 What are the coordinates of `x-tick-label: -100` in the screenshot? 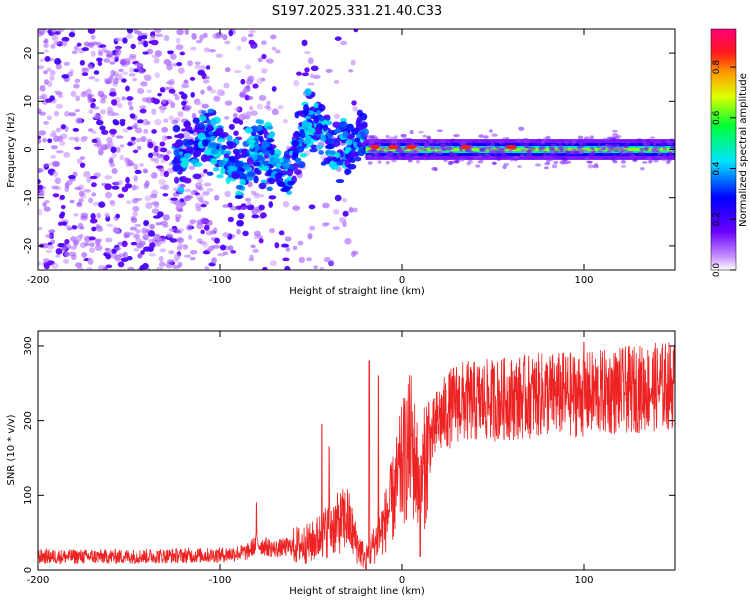 It's located at (220, 280).